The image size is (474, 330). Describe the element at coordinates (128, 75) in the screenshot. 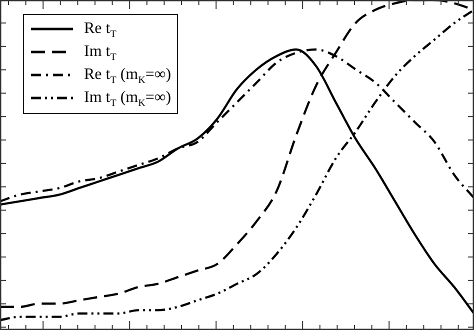

I see `legend-label: Re t$_{T}$ (m$_{K}$=∞)` at that location.